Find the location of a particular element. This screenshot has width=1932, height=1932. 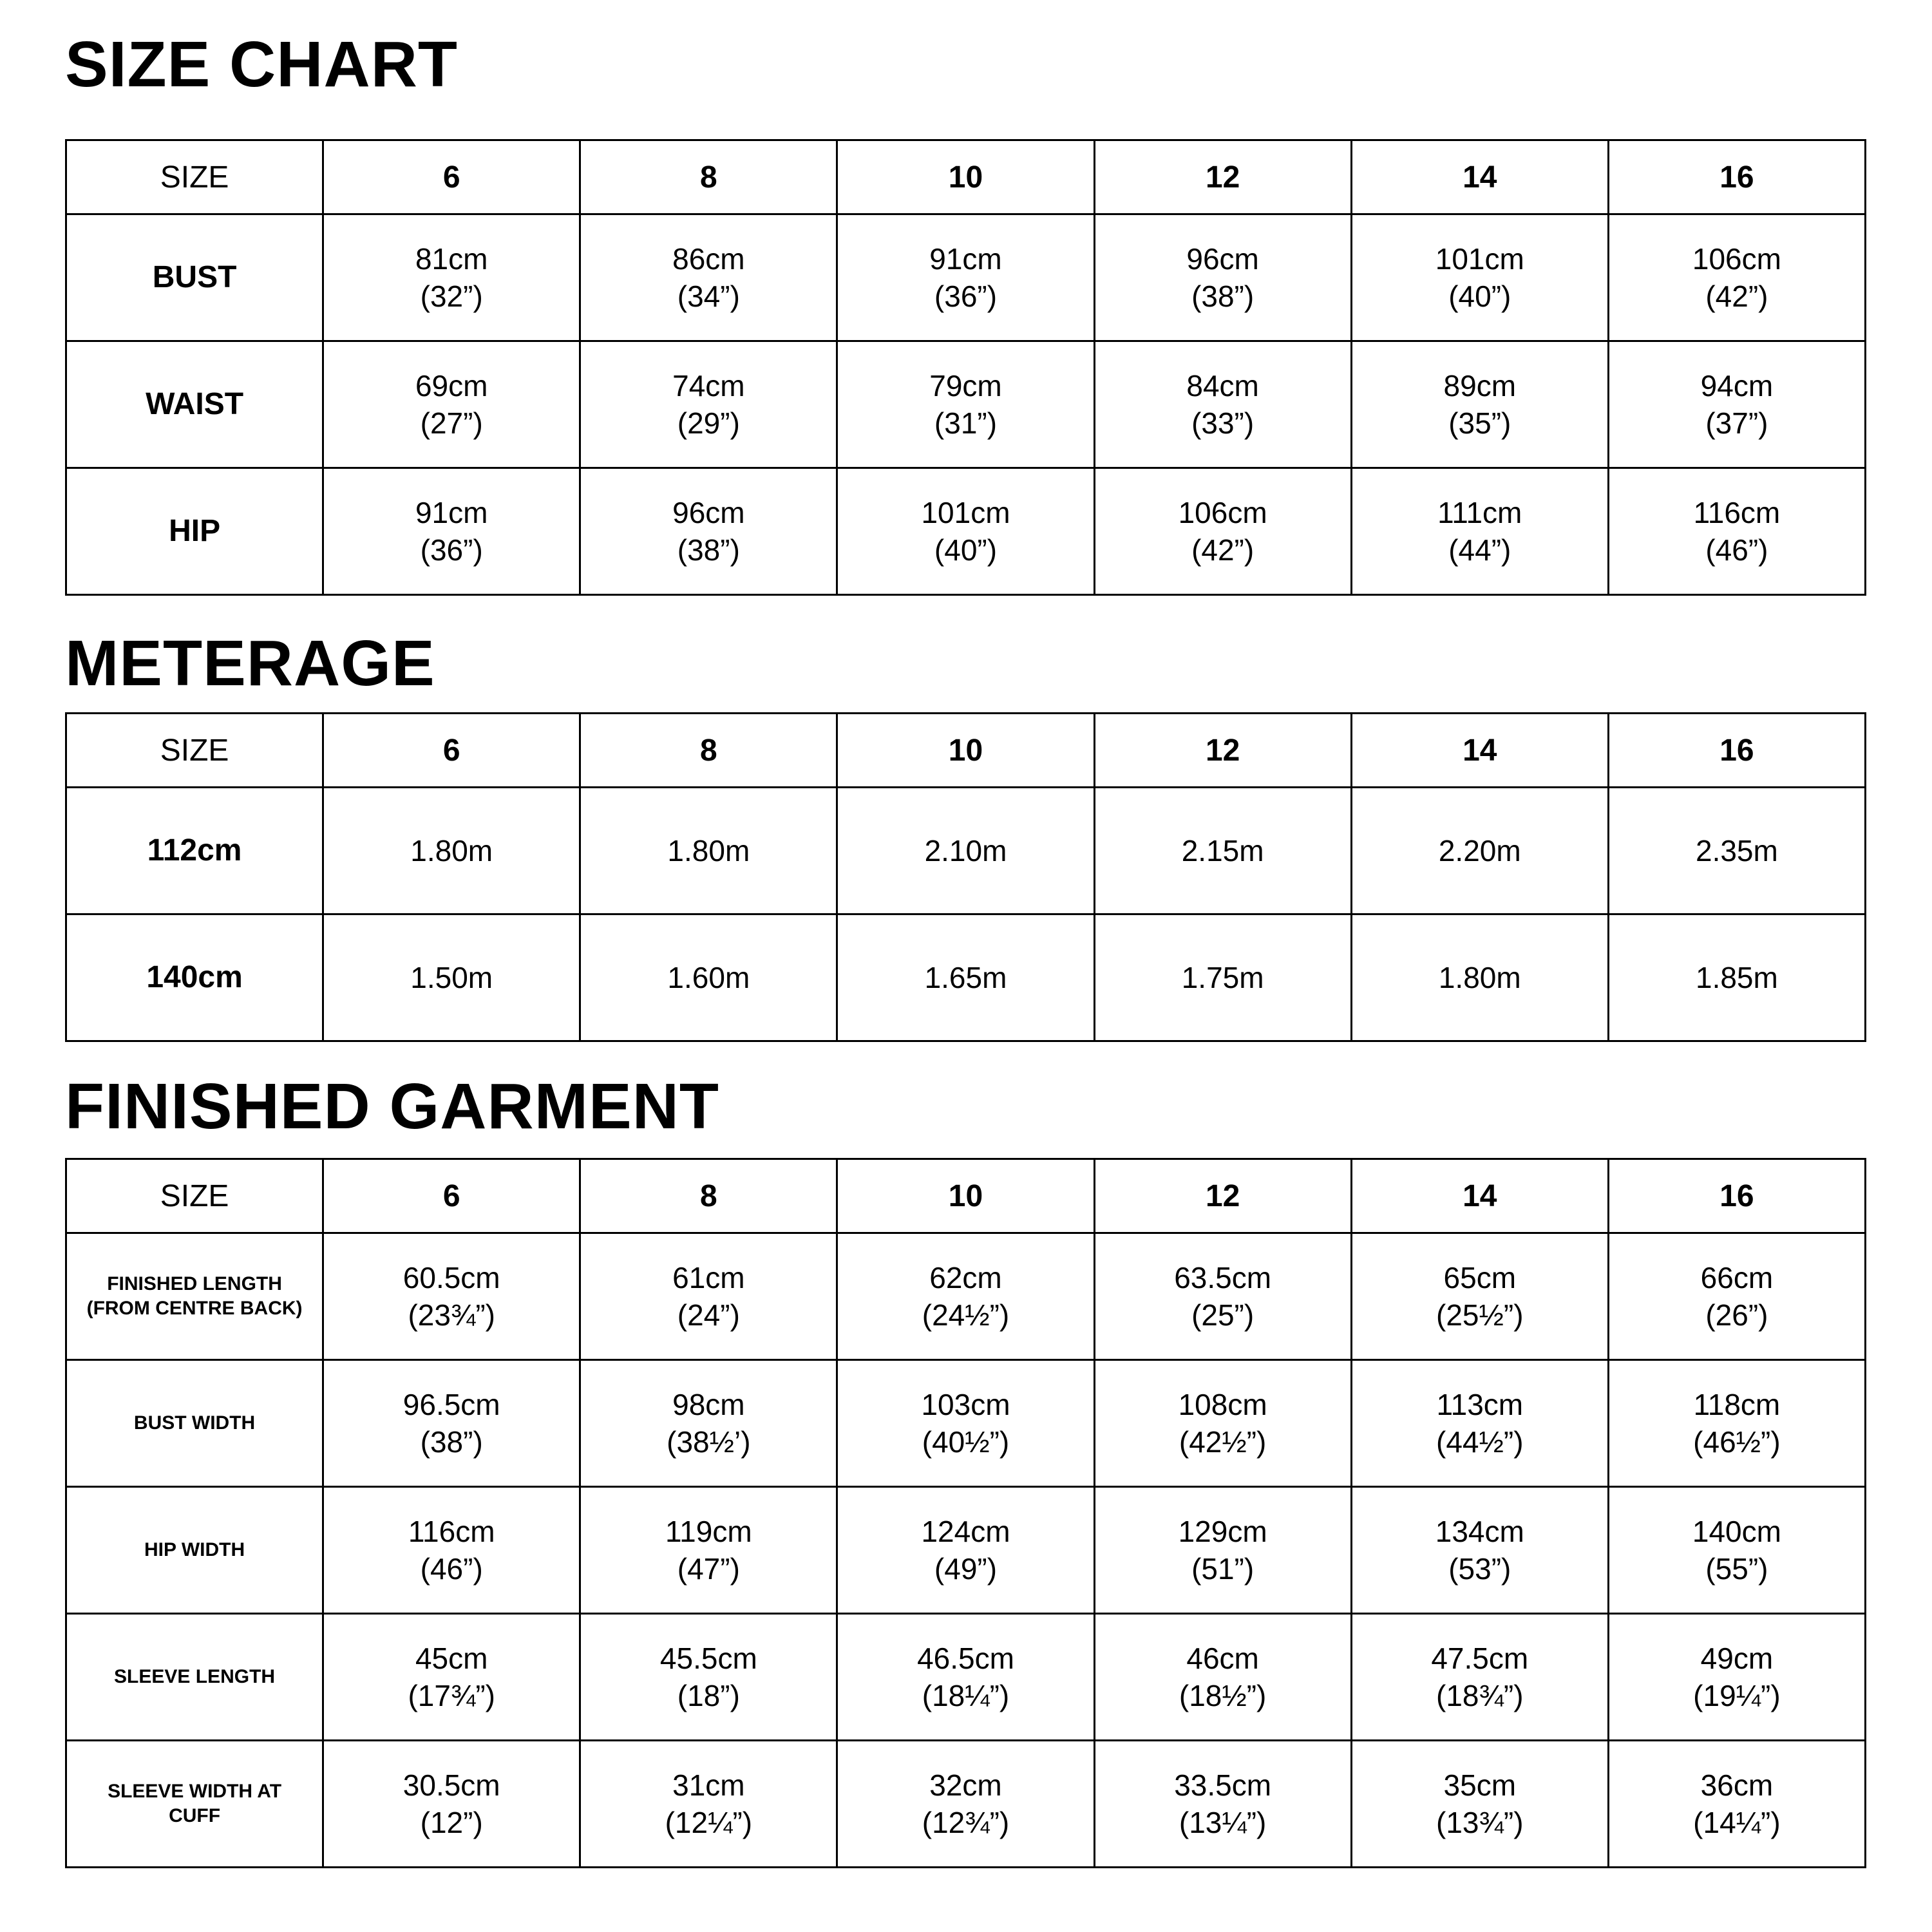

metric-value: 81cm is located at coordinates (451, 259).